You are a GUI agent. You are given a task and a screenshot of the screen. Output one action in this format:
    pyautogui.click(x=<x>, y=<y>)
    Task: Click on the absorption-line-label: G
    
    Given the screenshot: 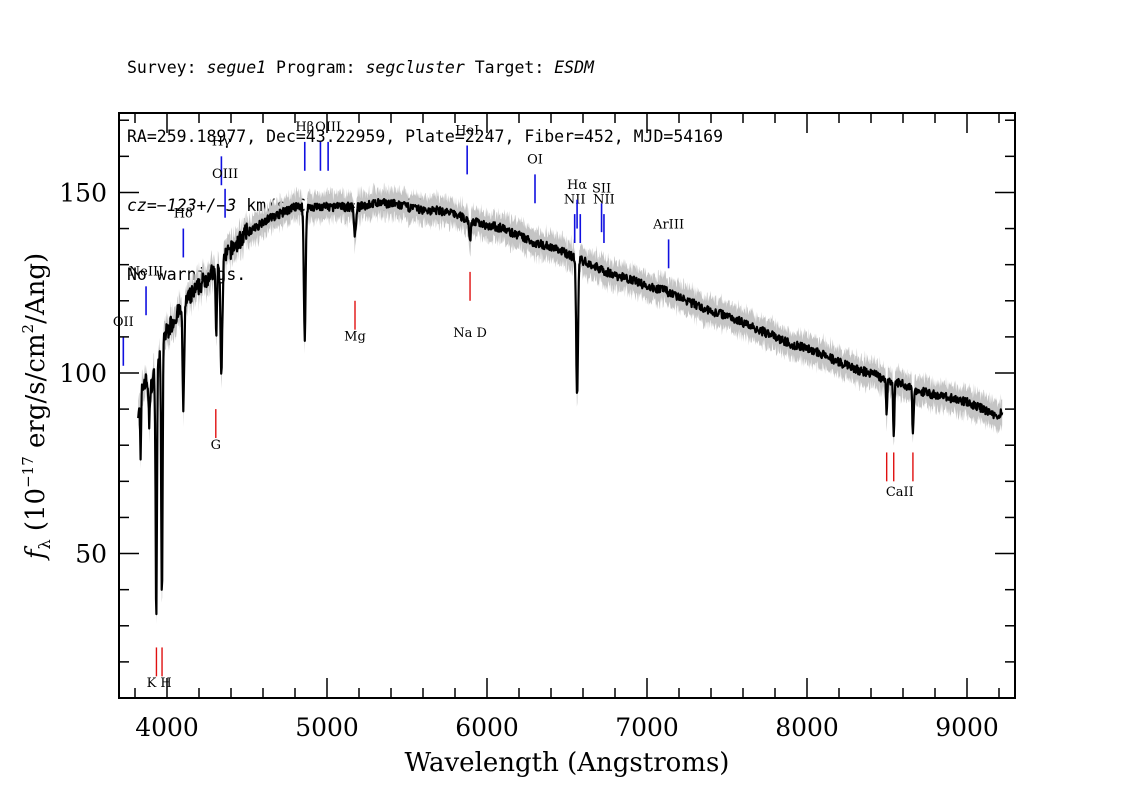 What is the action you would take?
    pyautogui.click(x=216, y=445)
    